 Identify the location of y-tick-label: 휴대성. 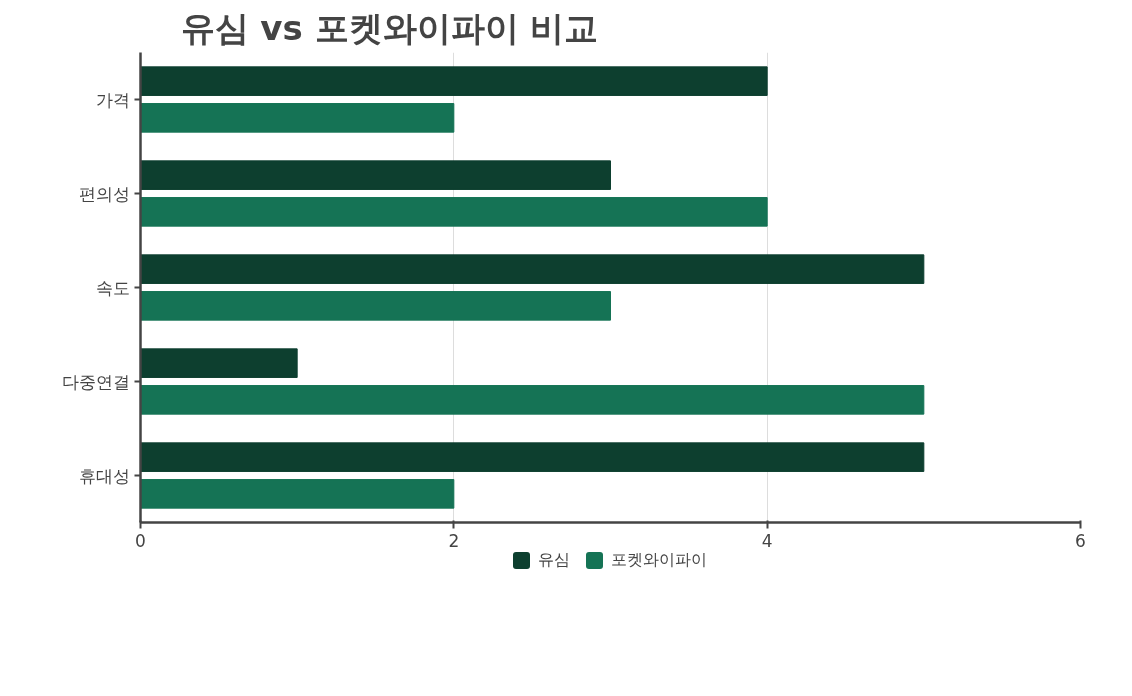
(104, 475).